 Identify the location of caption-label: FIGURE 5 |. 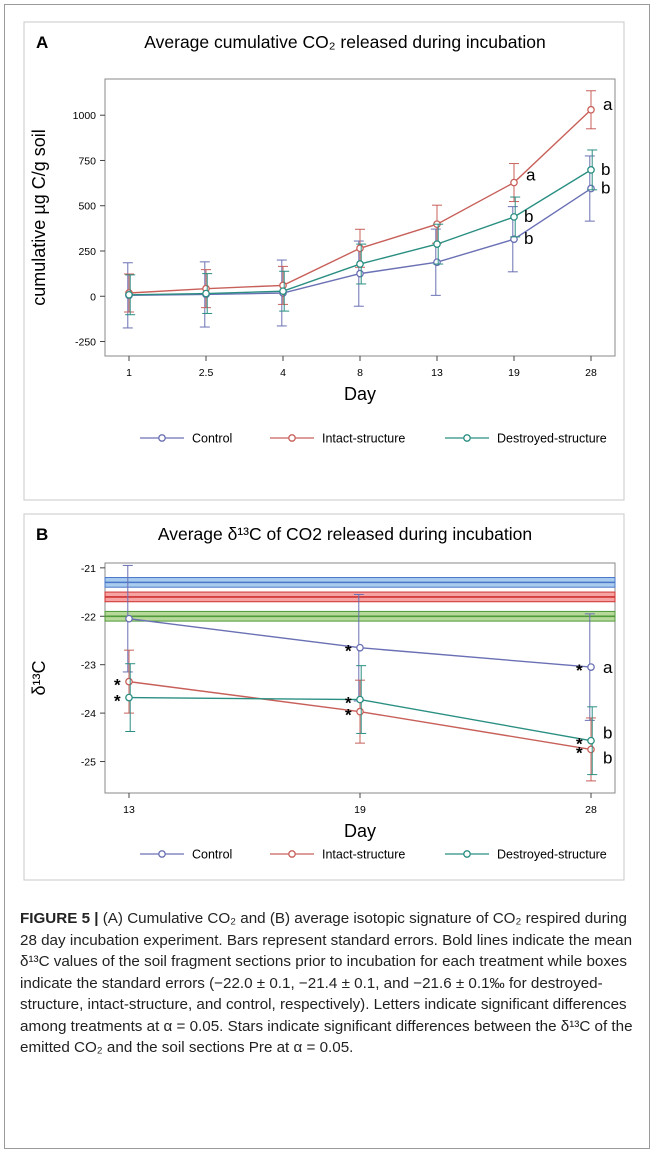
(59, 918).